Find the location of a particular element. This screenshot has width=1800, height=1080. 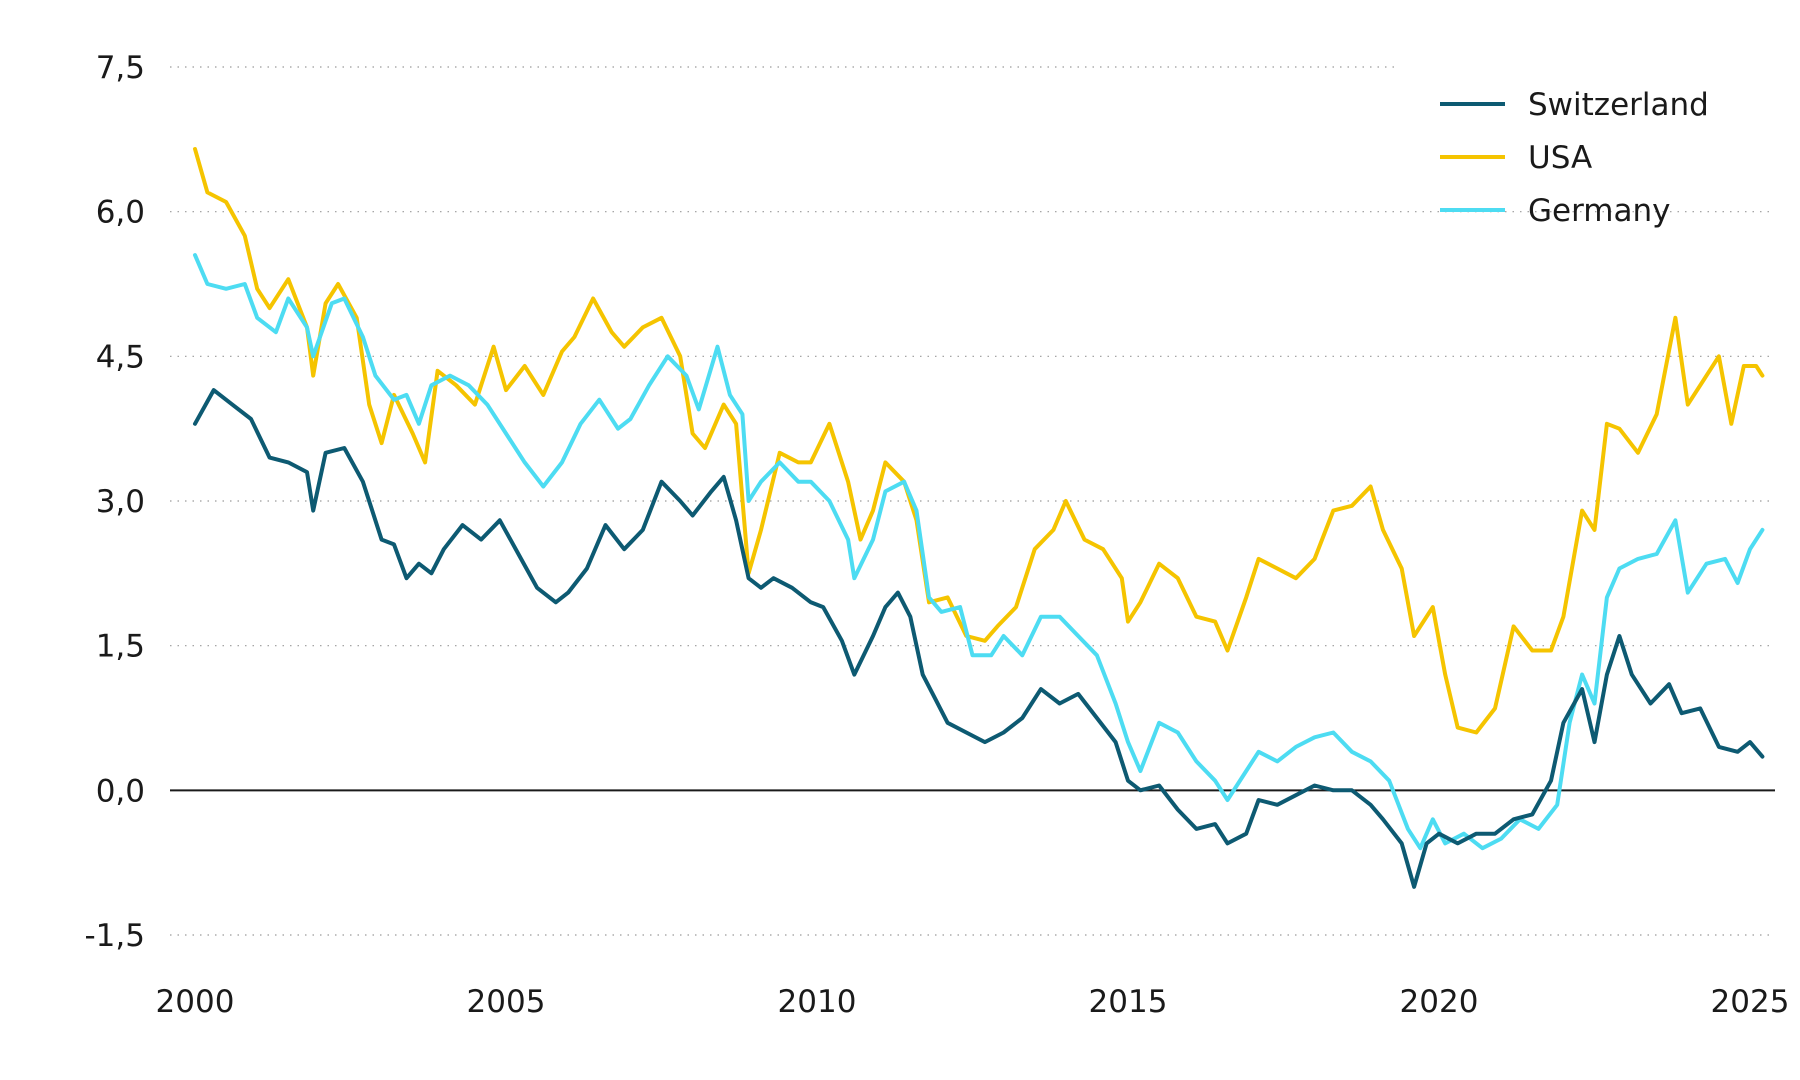

x-tick-label: 2000 is located at coordinates (195, 1002).